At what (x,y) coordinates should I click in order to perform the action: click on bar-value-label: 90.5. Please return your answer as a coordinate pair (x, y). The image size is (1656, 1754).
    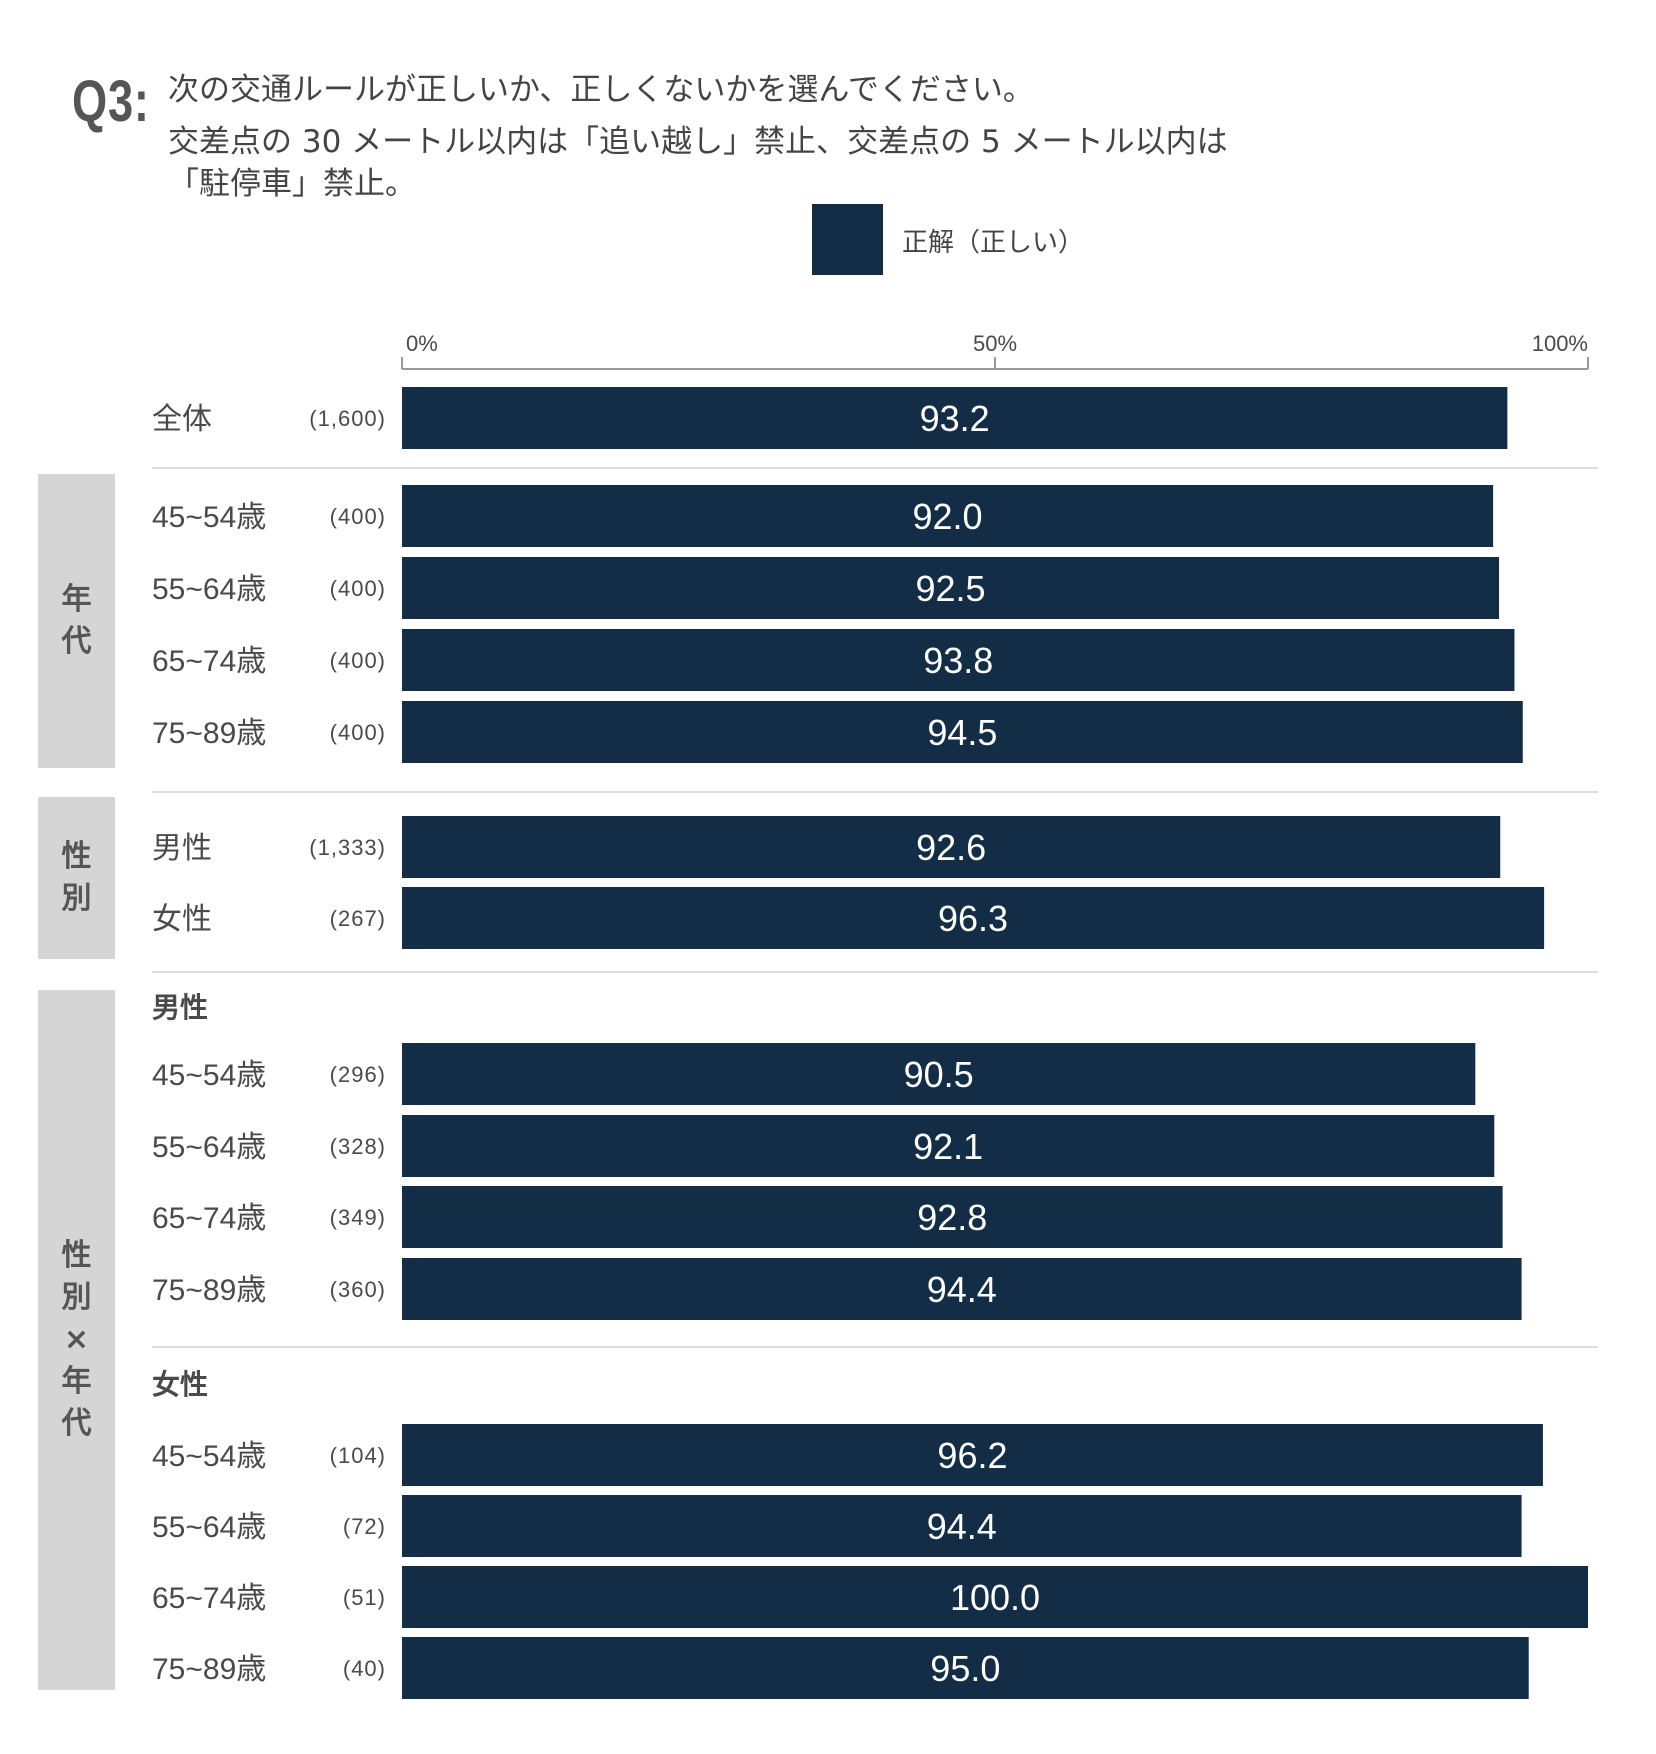
    Looking at the image, I should click on (939, 1074).